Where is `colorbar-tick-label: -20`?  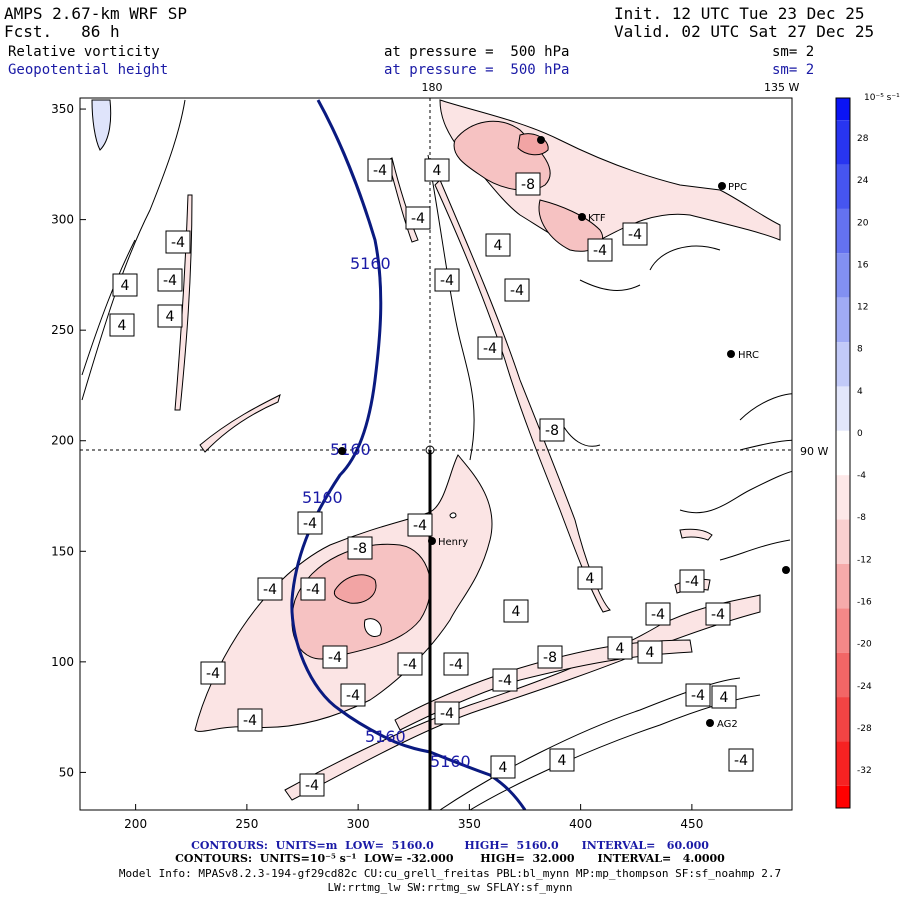 colorbar-tick-label: -20 is located at coordinates (864, 645).